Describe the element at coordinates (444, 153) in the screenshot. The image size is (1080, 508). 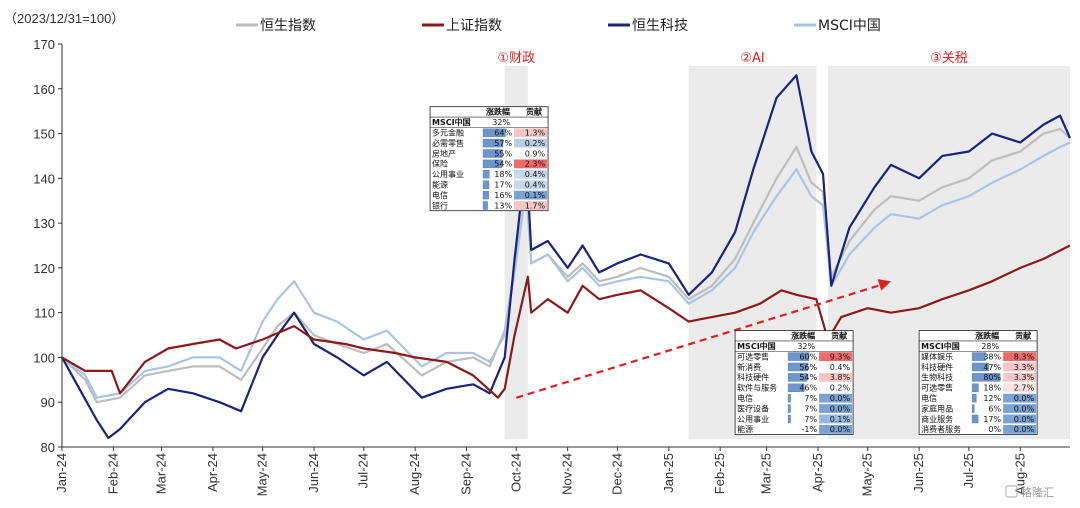
I see `table-row-name: 房地产` at that location.